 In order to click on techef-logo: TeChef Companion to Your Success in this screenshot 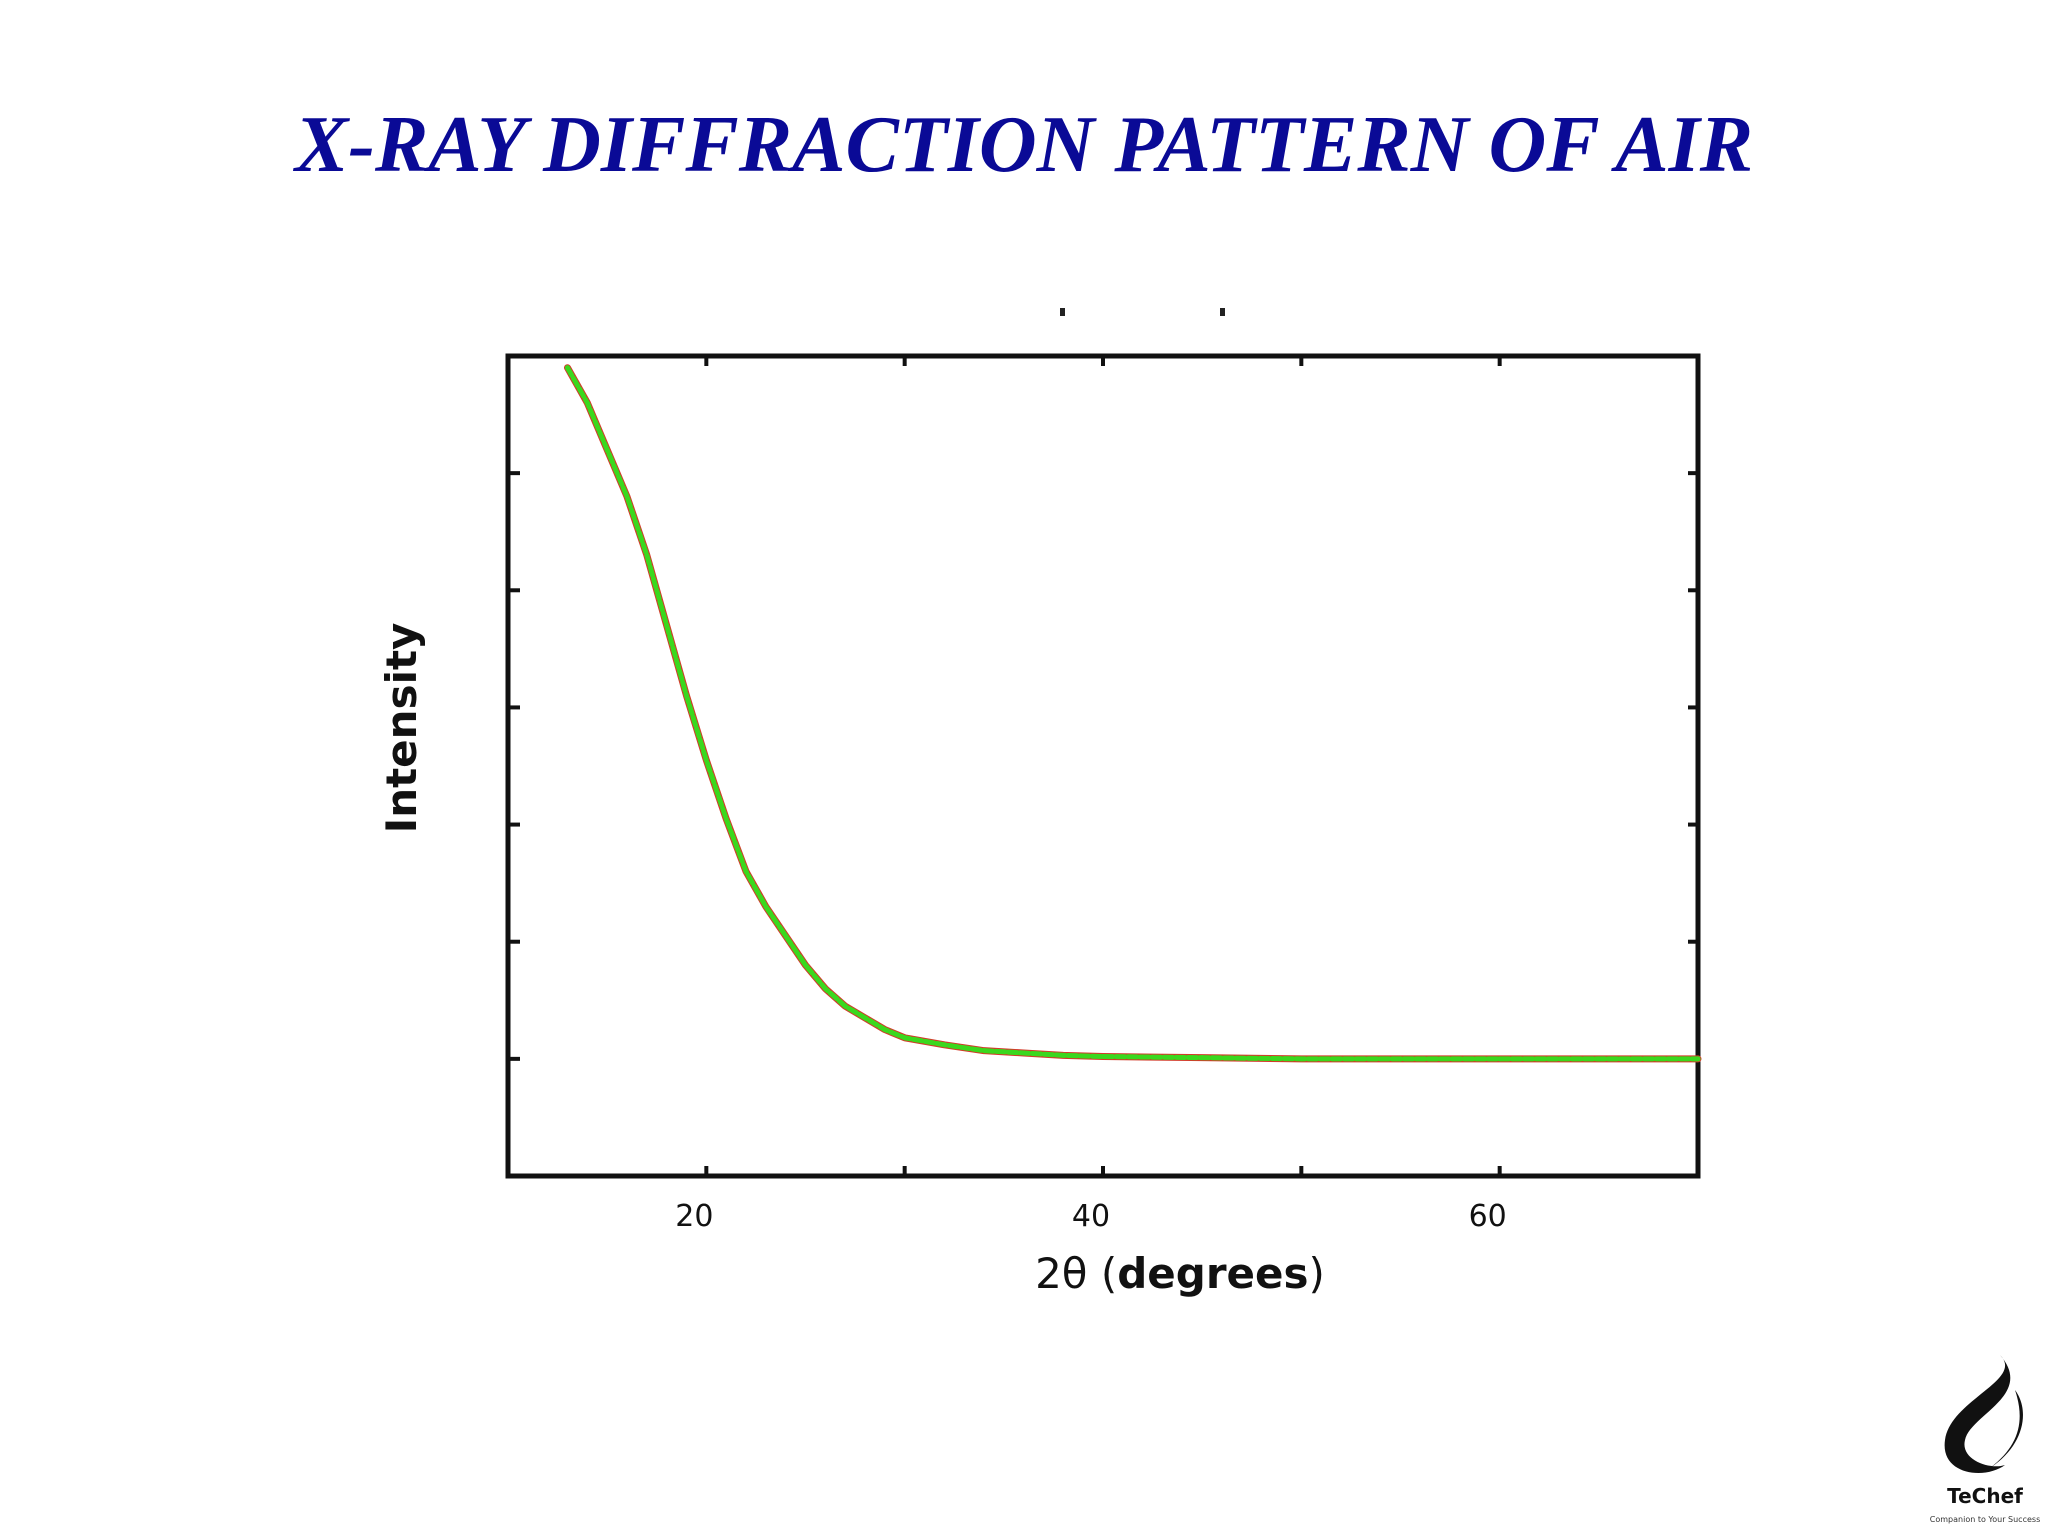, I will do `click(1985, 1439)`.